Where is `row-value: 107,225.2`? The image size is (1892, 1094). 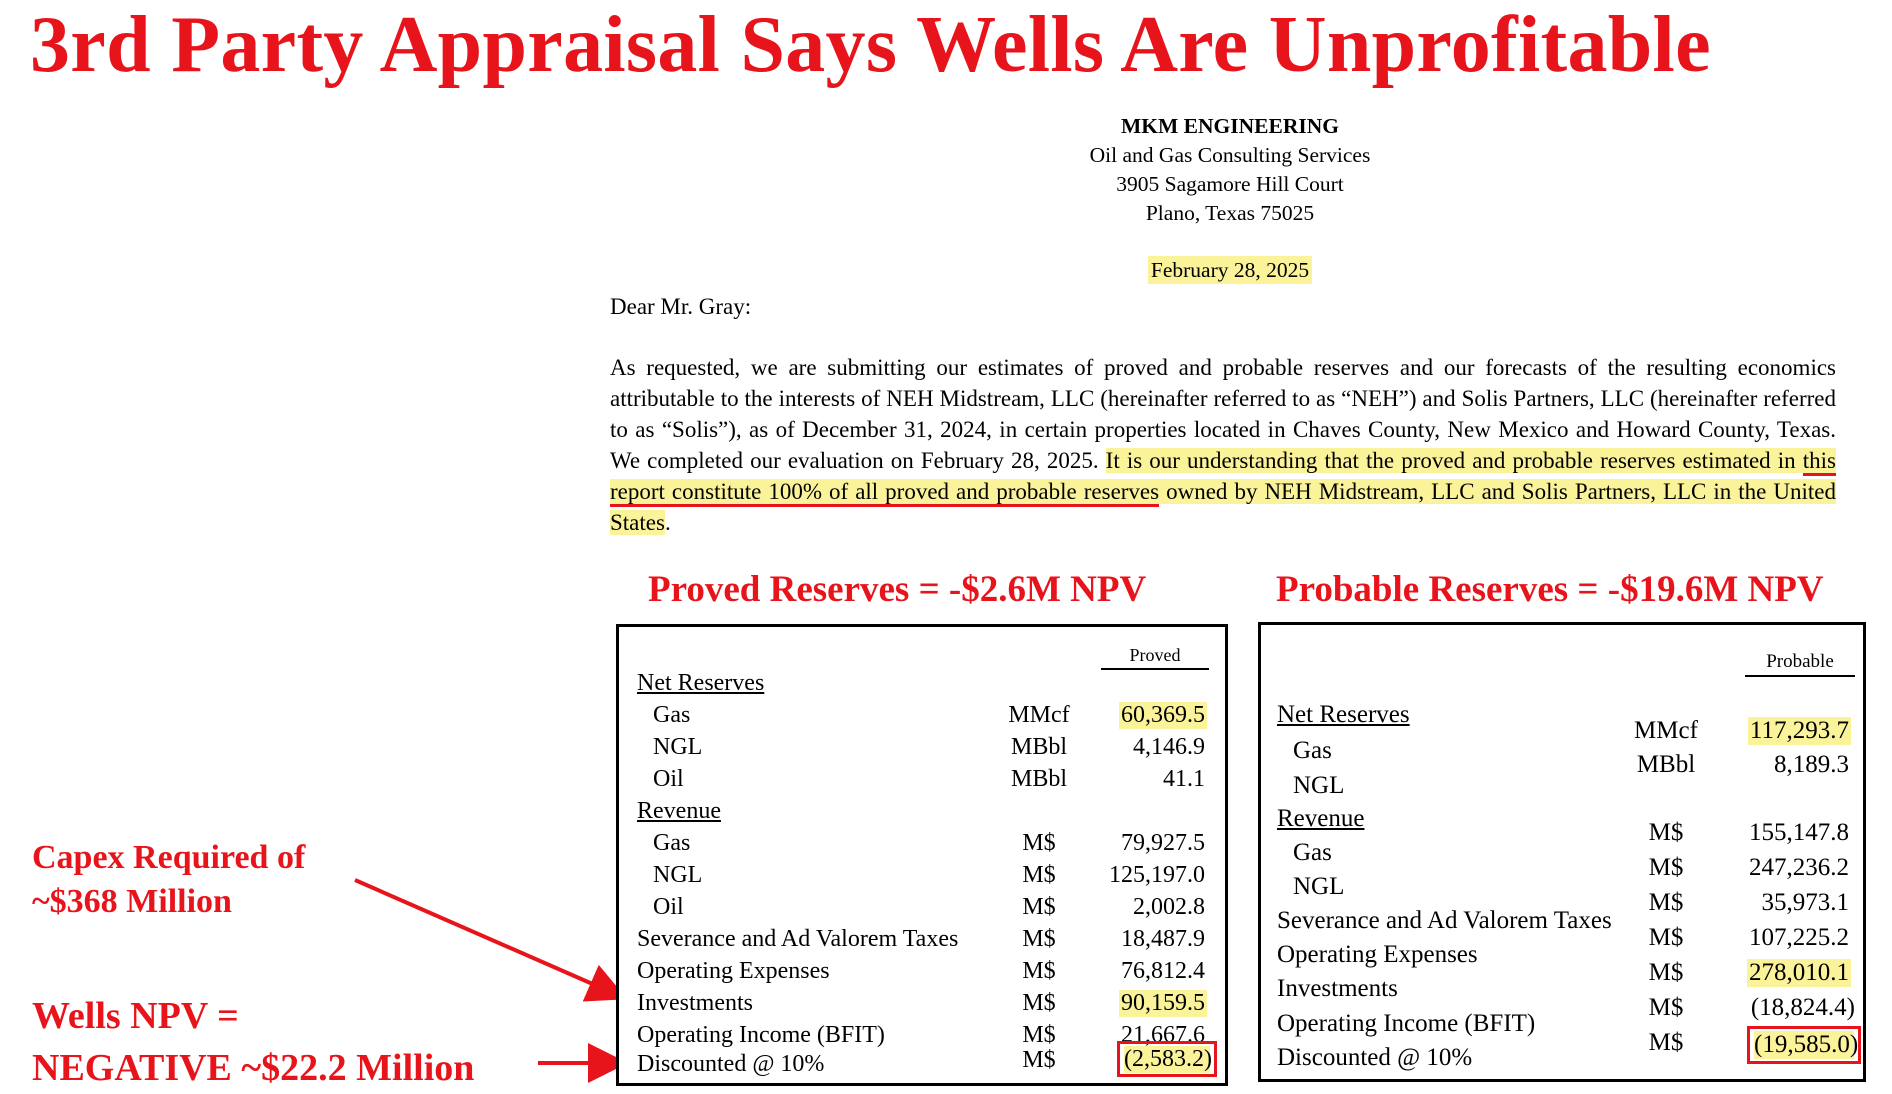 row-value: 107,225.2 is located at coordinates (1799, 937).